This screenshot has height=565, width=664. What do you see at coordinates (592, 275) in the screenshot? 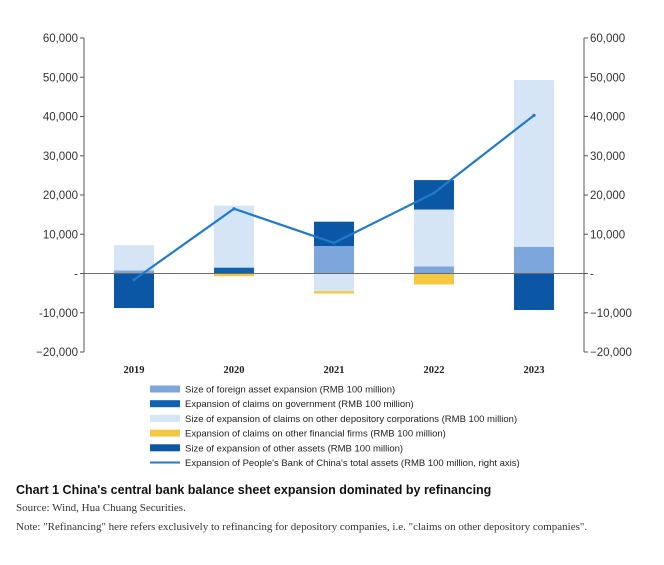
I see `y-tick-label-right: -` at bounding box center [592, 275].